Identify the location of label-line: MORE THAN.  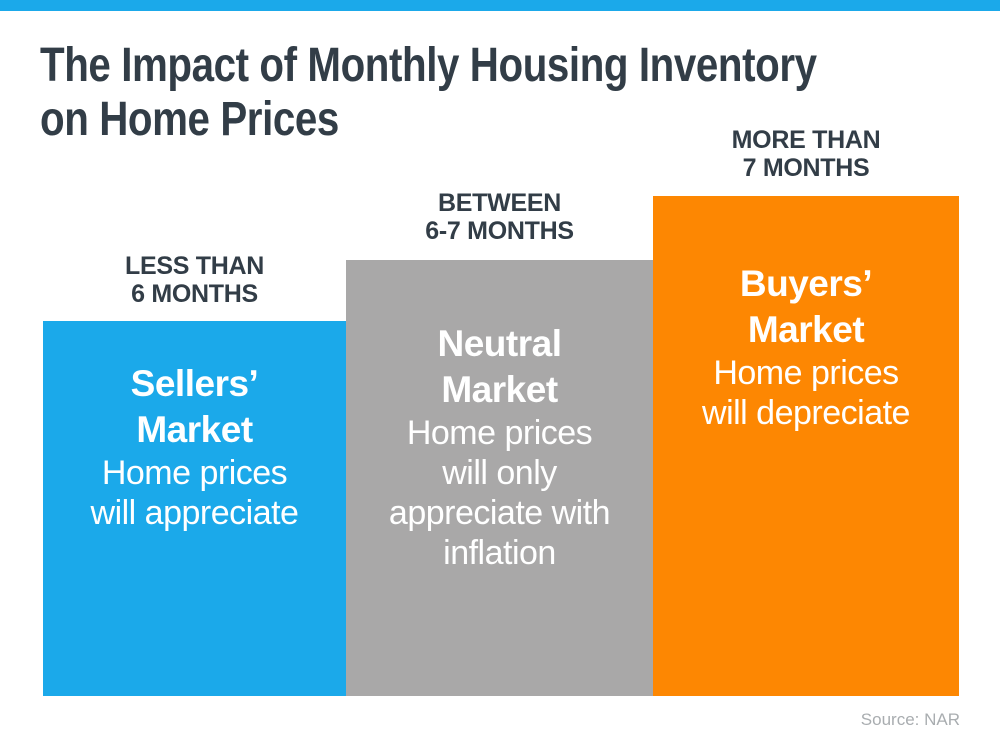
(806, 140).